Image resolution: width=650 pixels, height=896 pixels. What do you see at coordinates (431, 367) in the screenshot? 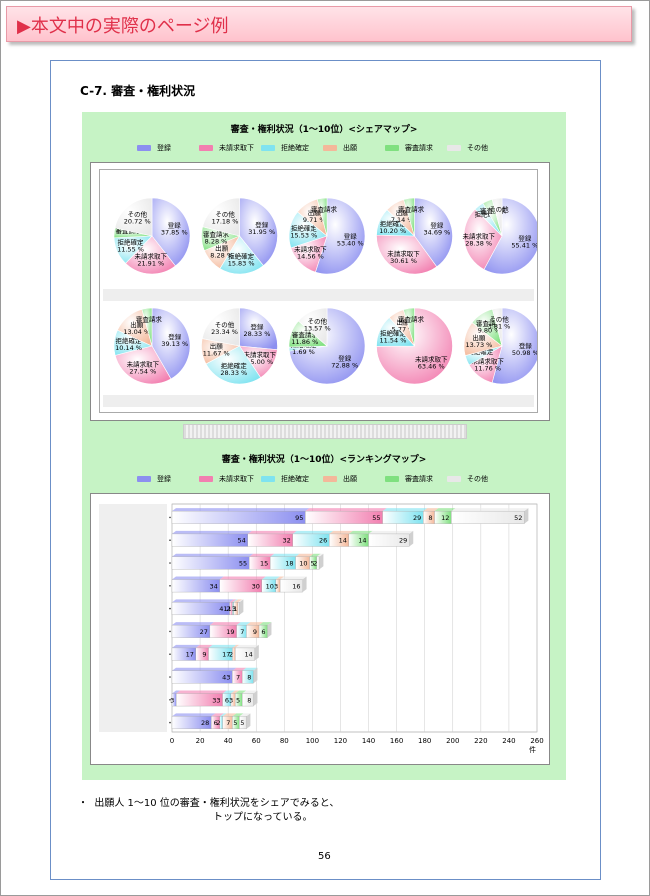
I see `pie-slice-value: 63.46 %` at bounding box center [431, 367].